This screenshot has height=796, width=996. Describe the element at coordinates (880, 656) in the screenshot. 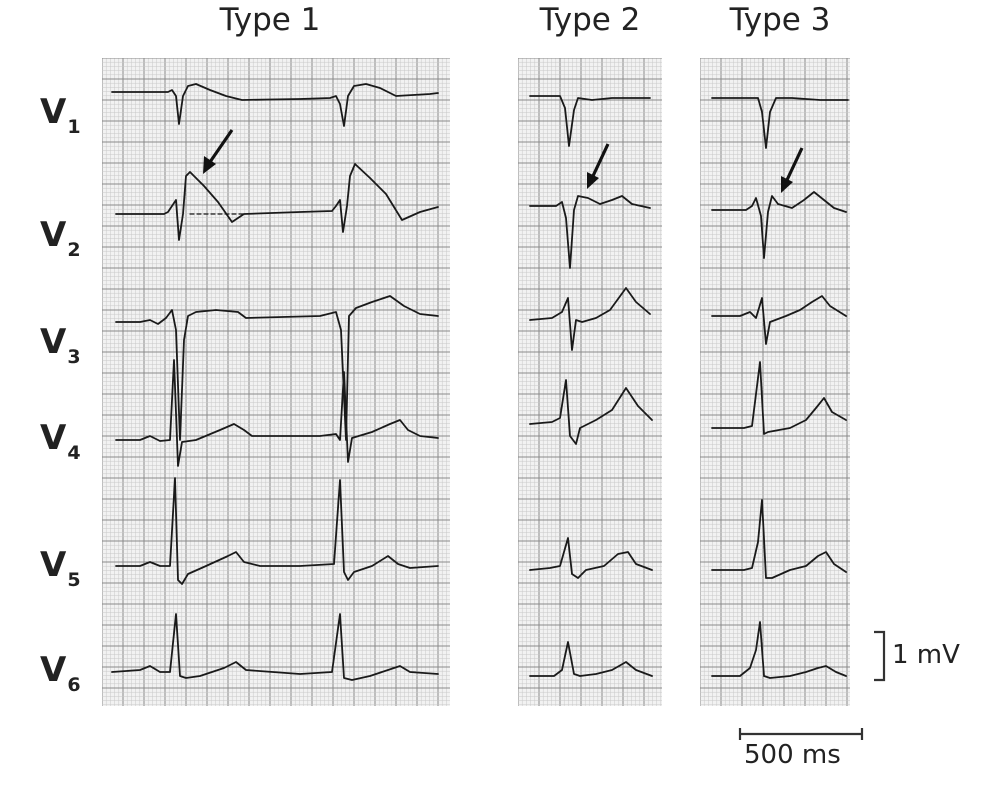

I see `voltage-scale-bar` at that location.